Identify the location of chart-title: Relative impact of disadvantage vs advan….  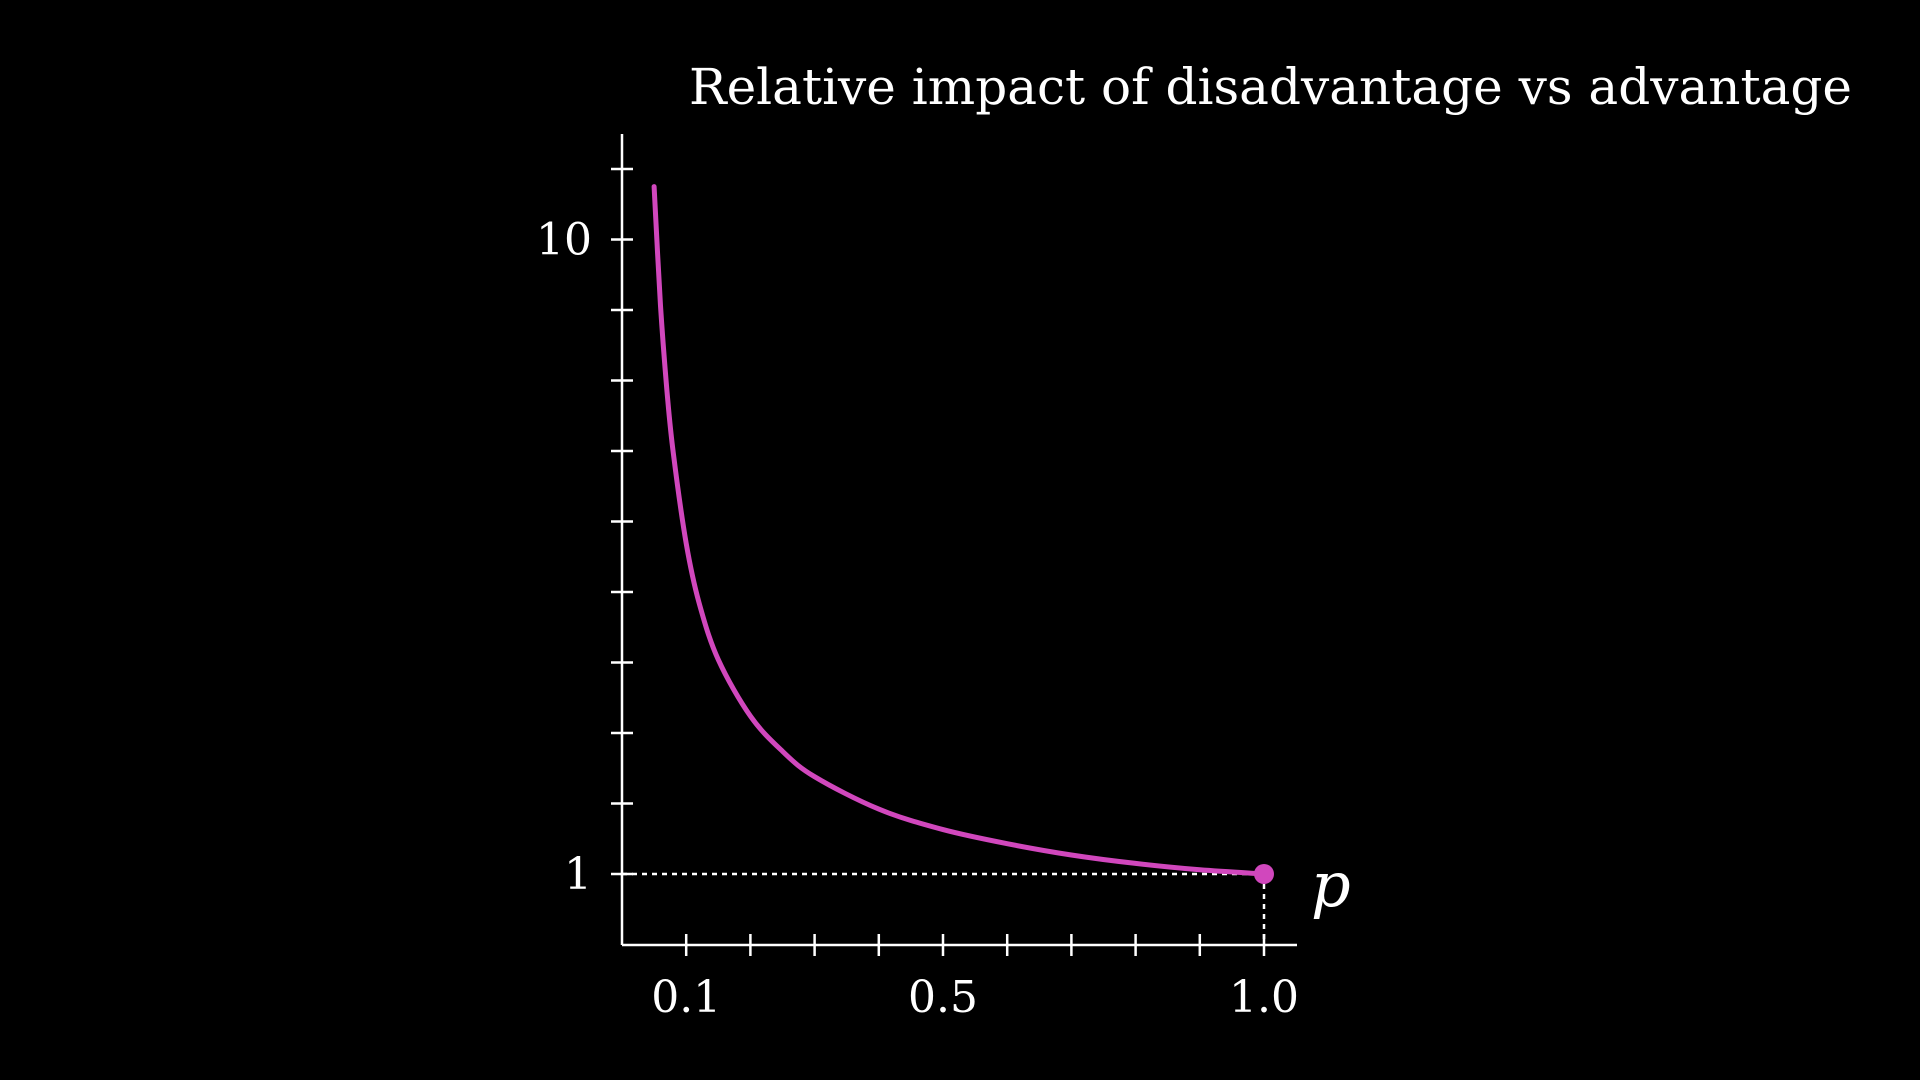
(1270, 87).